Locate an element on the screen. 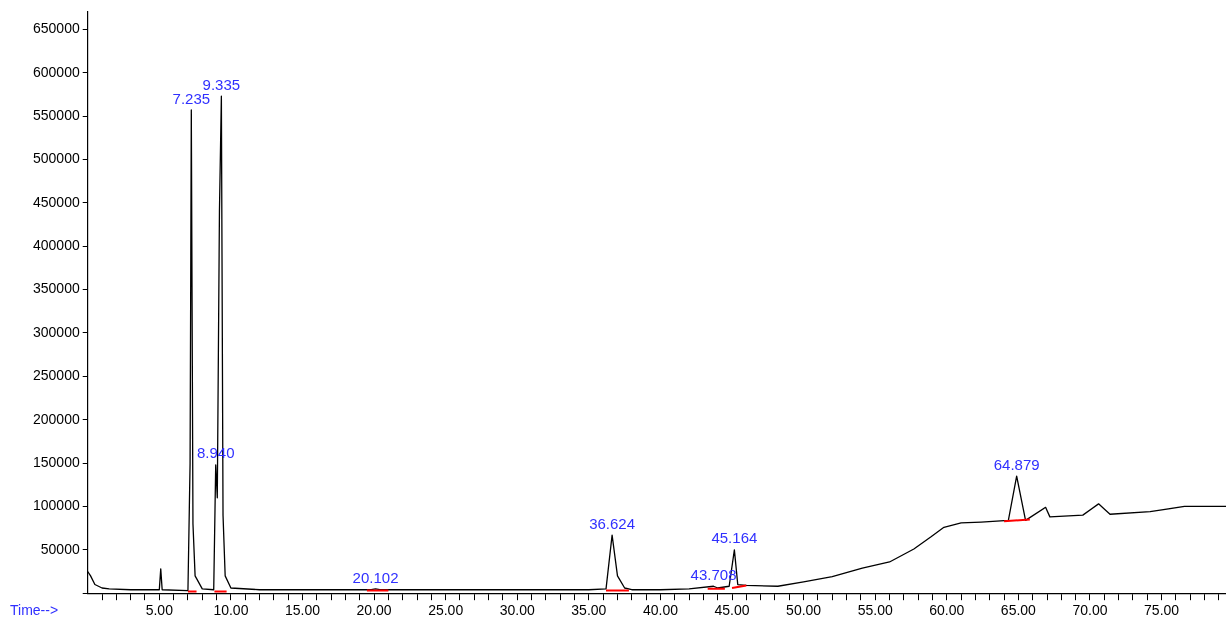 The height and width of the screenshot is (625, 1226). annotation: 64.879 is located at coordinates (1016, 464).